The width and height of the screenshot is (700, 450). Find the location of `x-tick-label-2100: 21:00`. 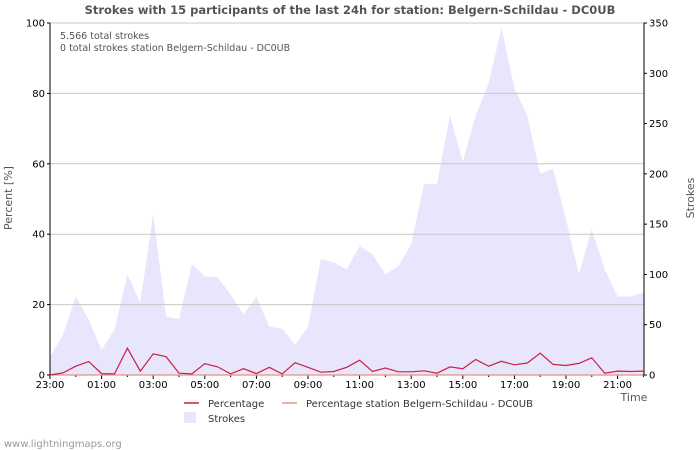

x-tick-label-2100: 21:00 is located at coordinates (617, 385).